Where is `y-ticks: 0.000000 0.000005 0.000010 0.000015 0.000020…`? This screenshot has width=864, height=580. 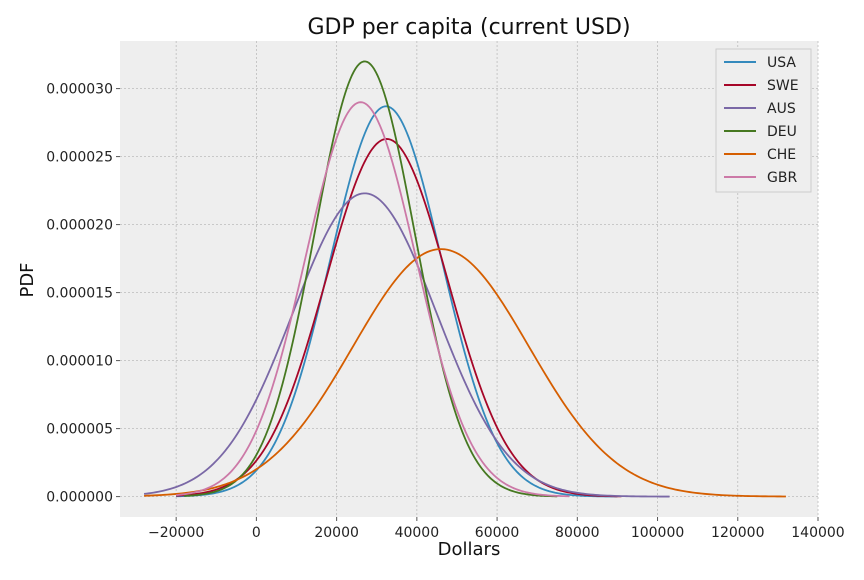 y-ticks: 0.000000 0.000005 0.000010 0.000015 0.000020… is located at coordinates (83, 294).